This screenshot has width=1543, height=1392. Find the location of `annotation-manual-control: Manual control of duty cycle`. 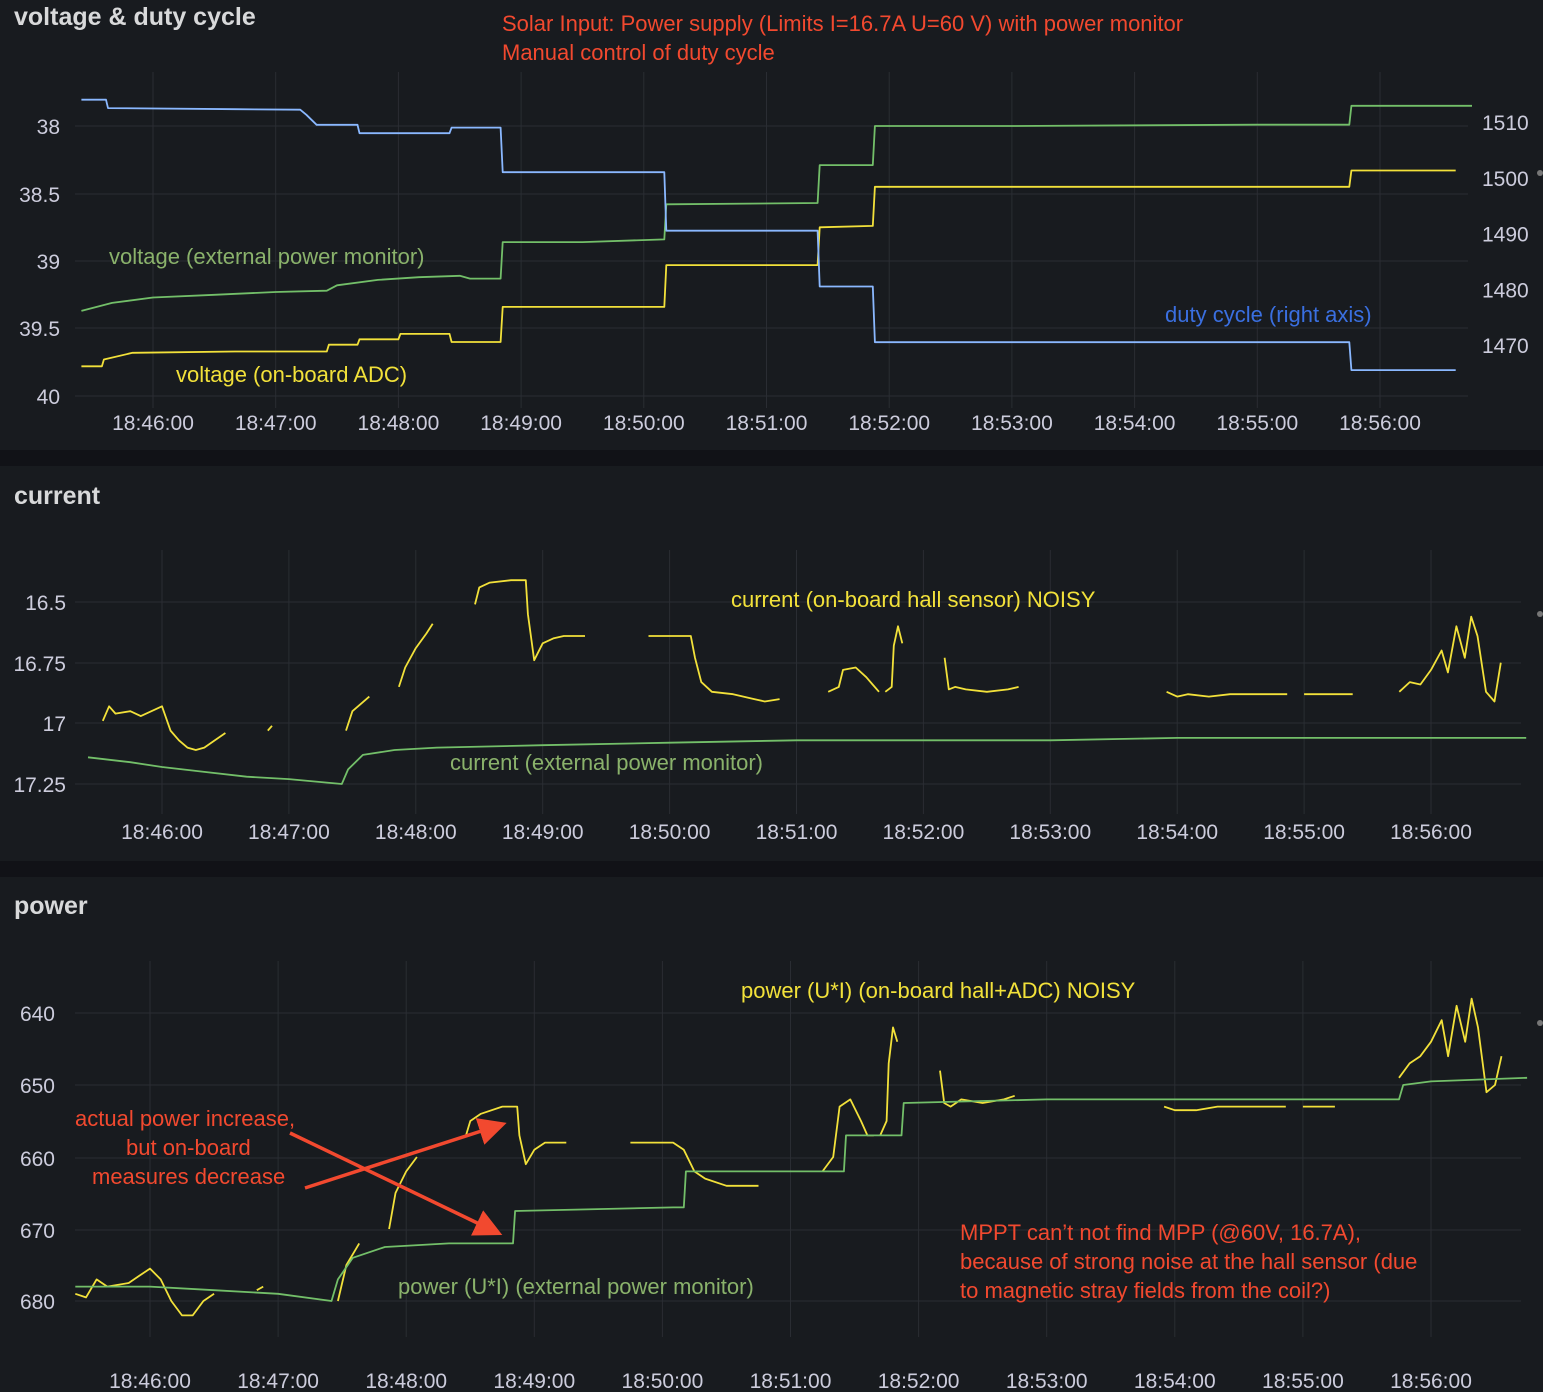

annotation-manual-control: Manual control of duty cycle is located at coordinates (638, 52).